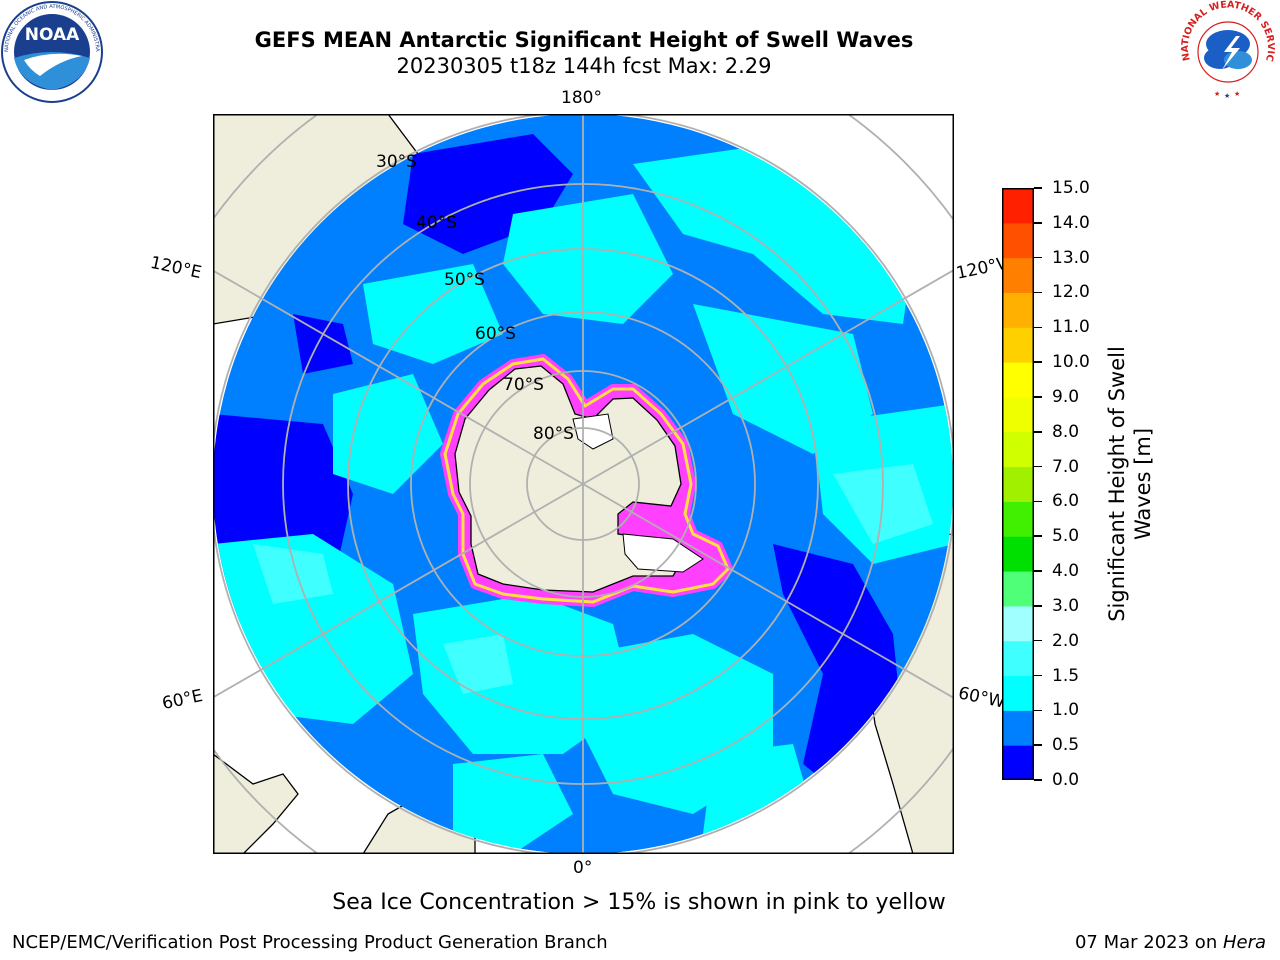 The height and width of the screenshot is (960, 1280). I want to click on ice-shelf-weddell, so click(663, 553).